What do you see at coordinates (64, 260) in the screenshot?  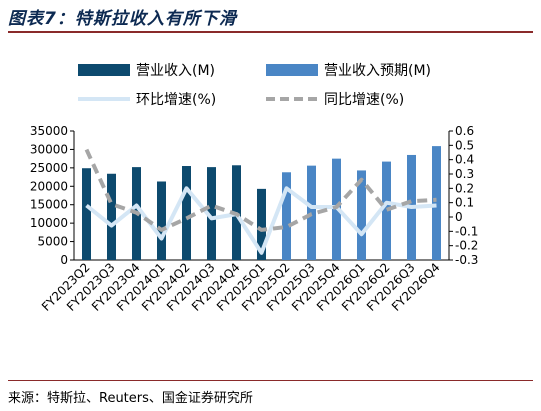 I see `y-left-tick-label: 0` at bounding box center [64, 260].